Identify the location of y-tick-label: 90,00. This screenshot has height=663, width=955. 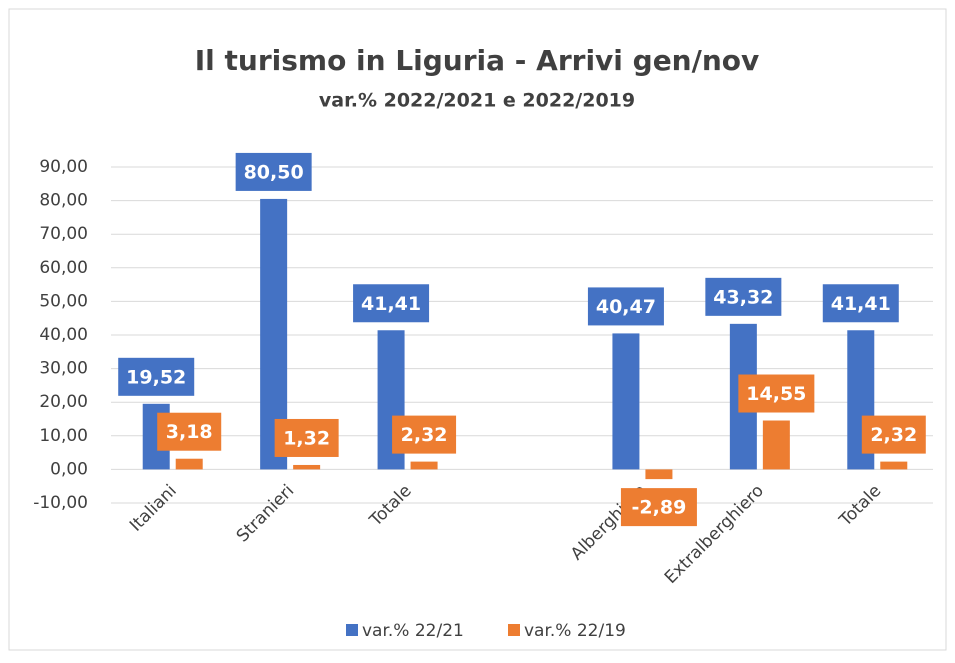
(63, 167).